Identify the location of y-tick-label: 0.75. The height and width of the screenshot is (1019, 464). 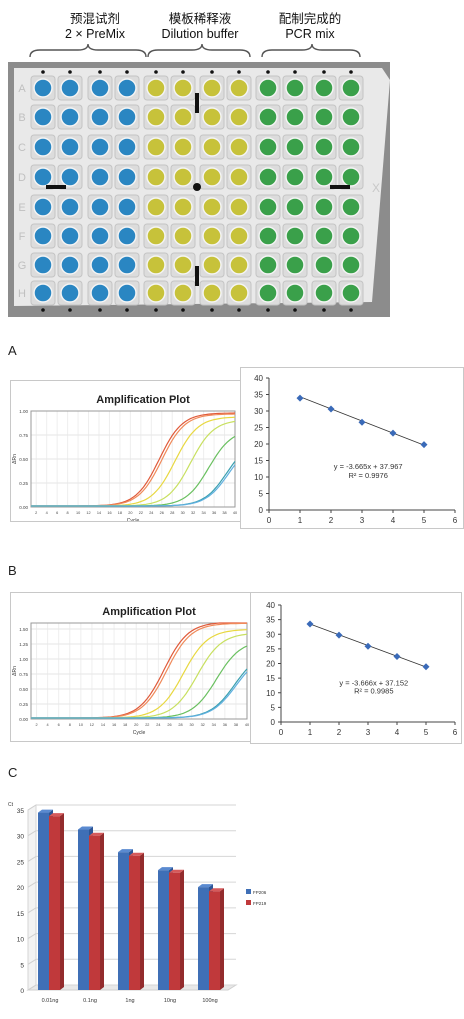
(23, 674).